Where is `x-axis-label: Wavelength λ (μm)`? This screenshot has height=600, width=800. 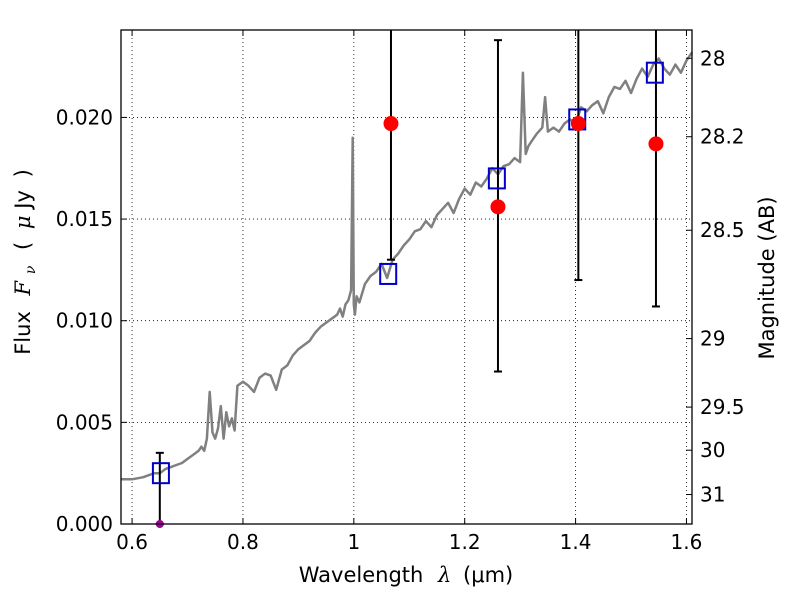 x-axis-label: Wavelength λ (μm) is located at coordinates (406, 575).